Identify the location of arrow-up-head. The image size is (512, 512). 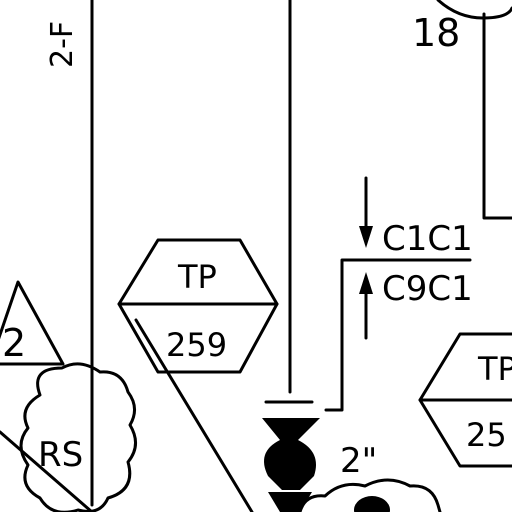
(366, 283).